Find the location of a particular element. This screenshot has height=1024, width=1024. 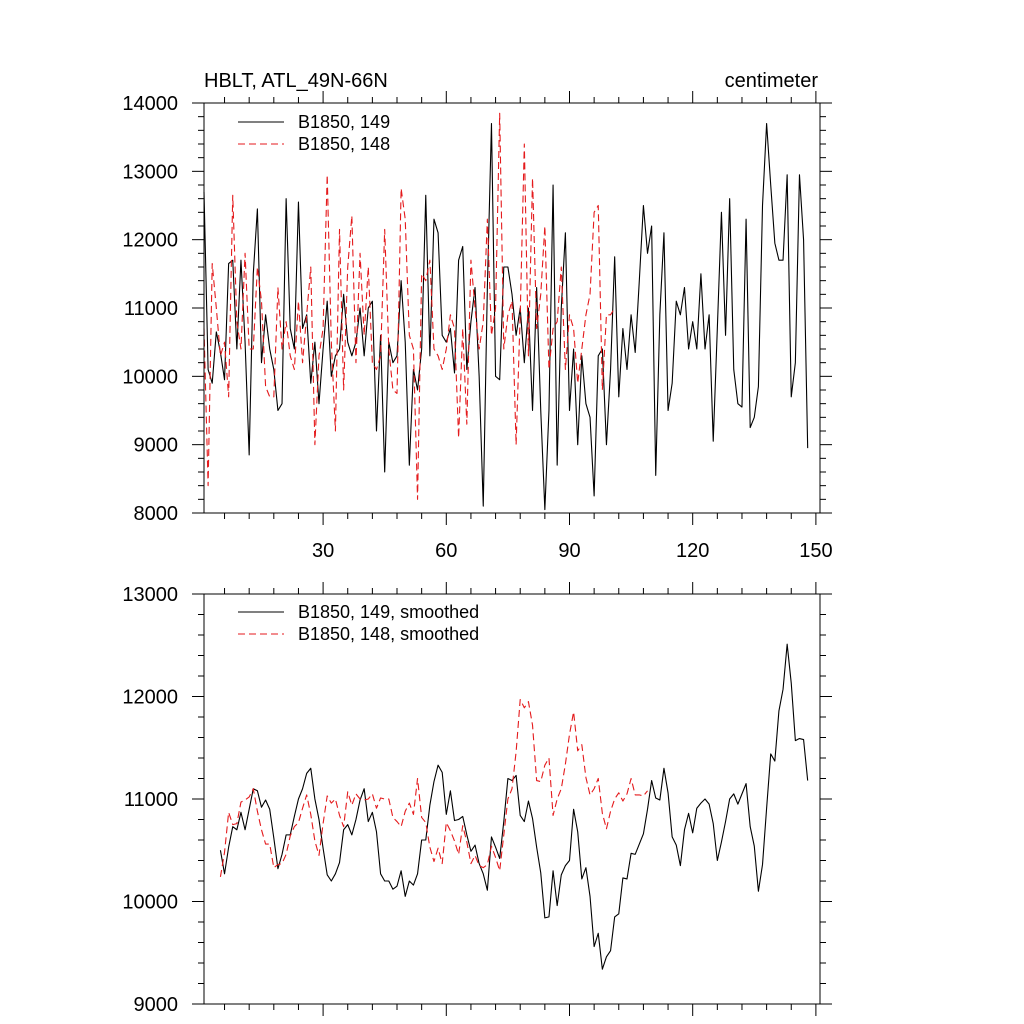

bottom-ytick-label: 9000 is located at coordinates (156, 1005).